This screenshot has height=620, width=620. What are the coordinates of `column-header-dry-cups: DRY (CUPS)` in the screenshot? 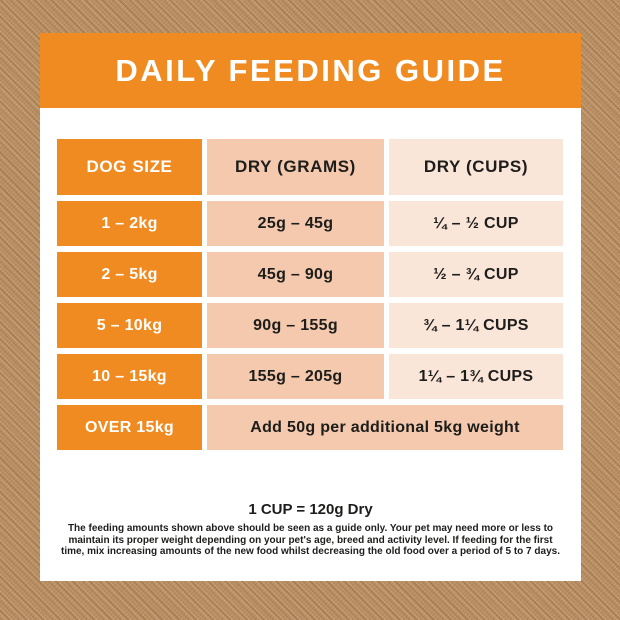 It's located at (476, 167).